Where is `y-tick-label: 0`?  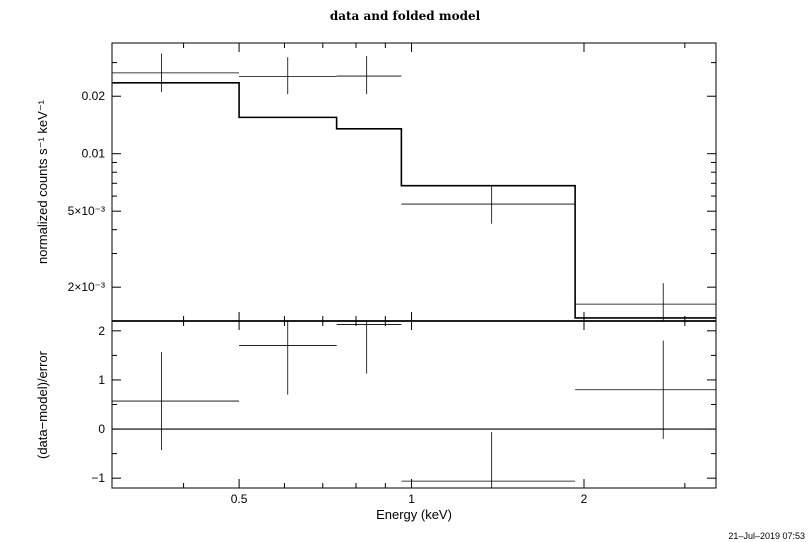 y-tick-label: 0 is located at coordinates (101, 429).